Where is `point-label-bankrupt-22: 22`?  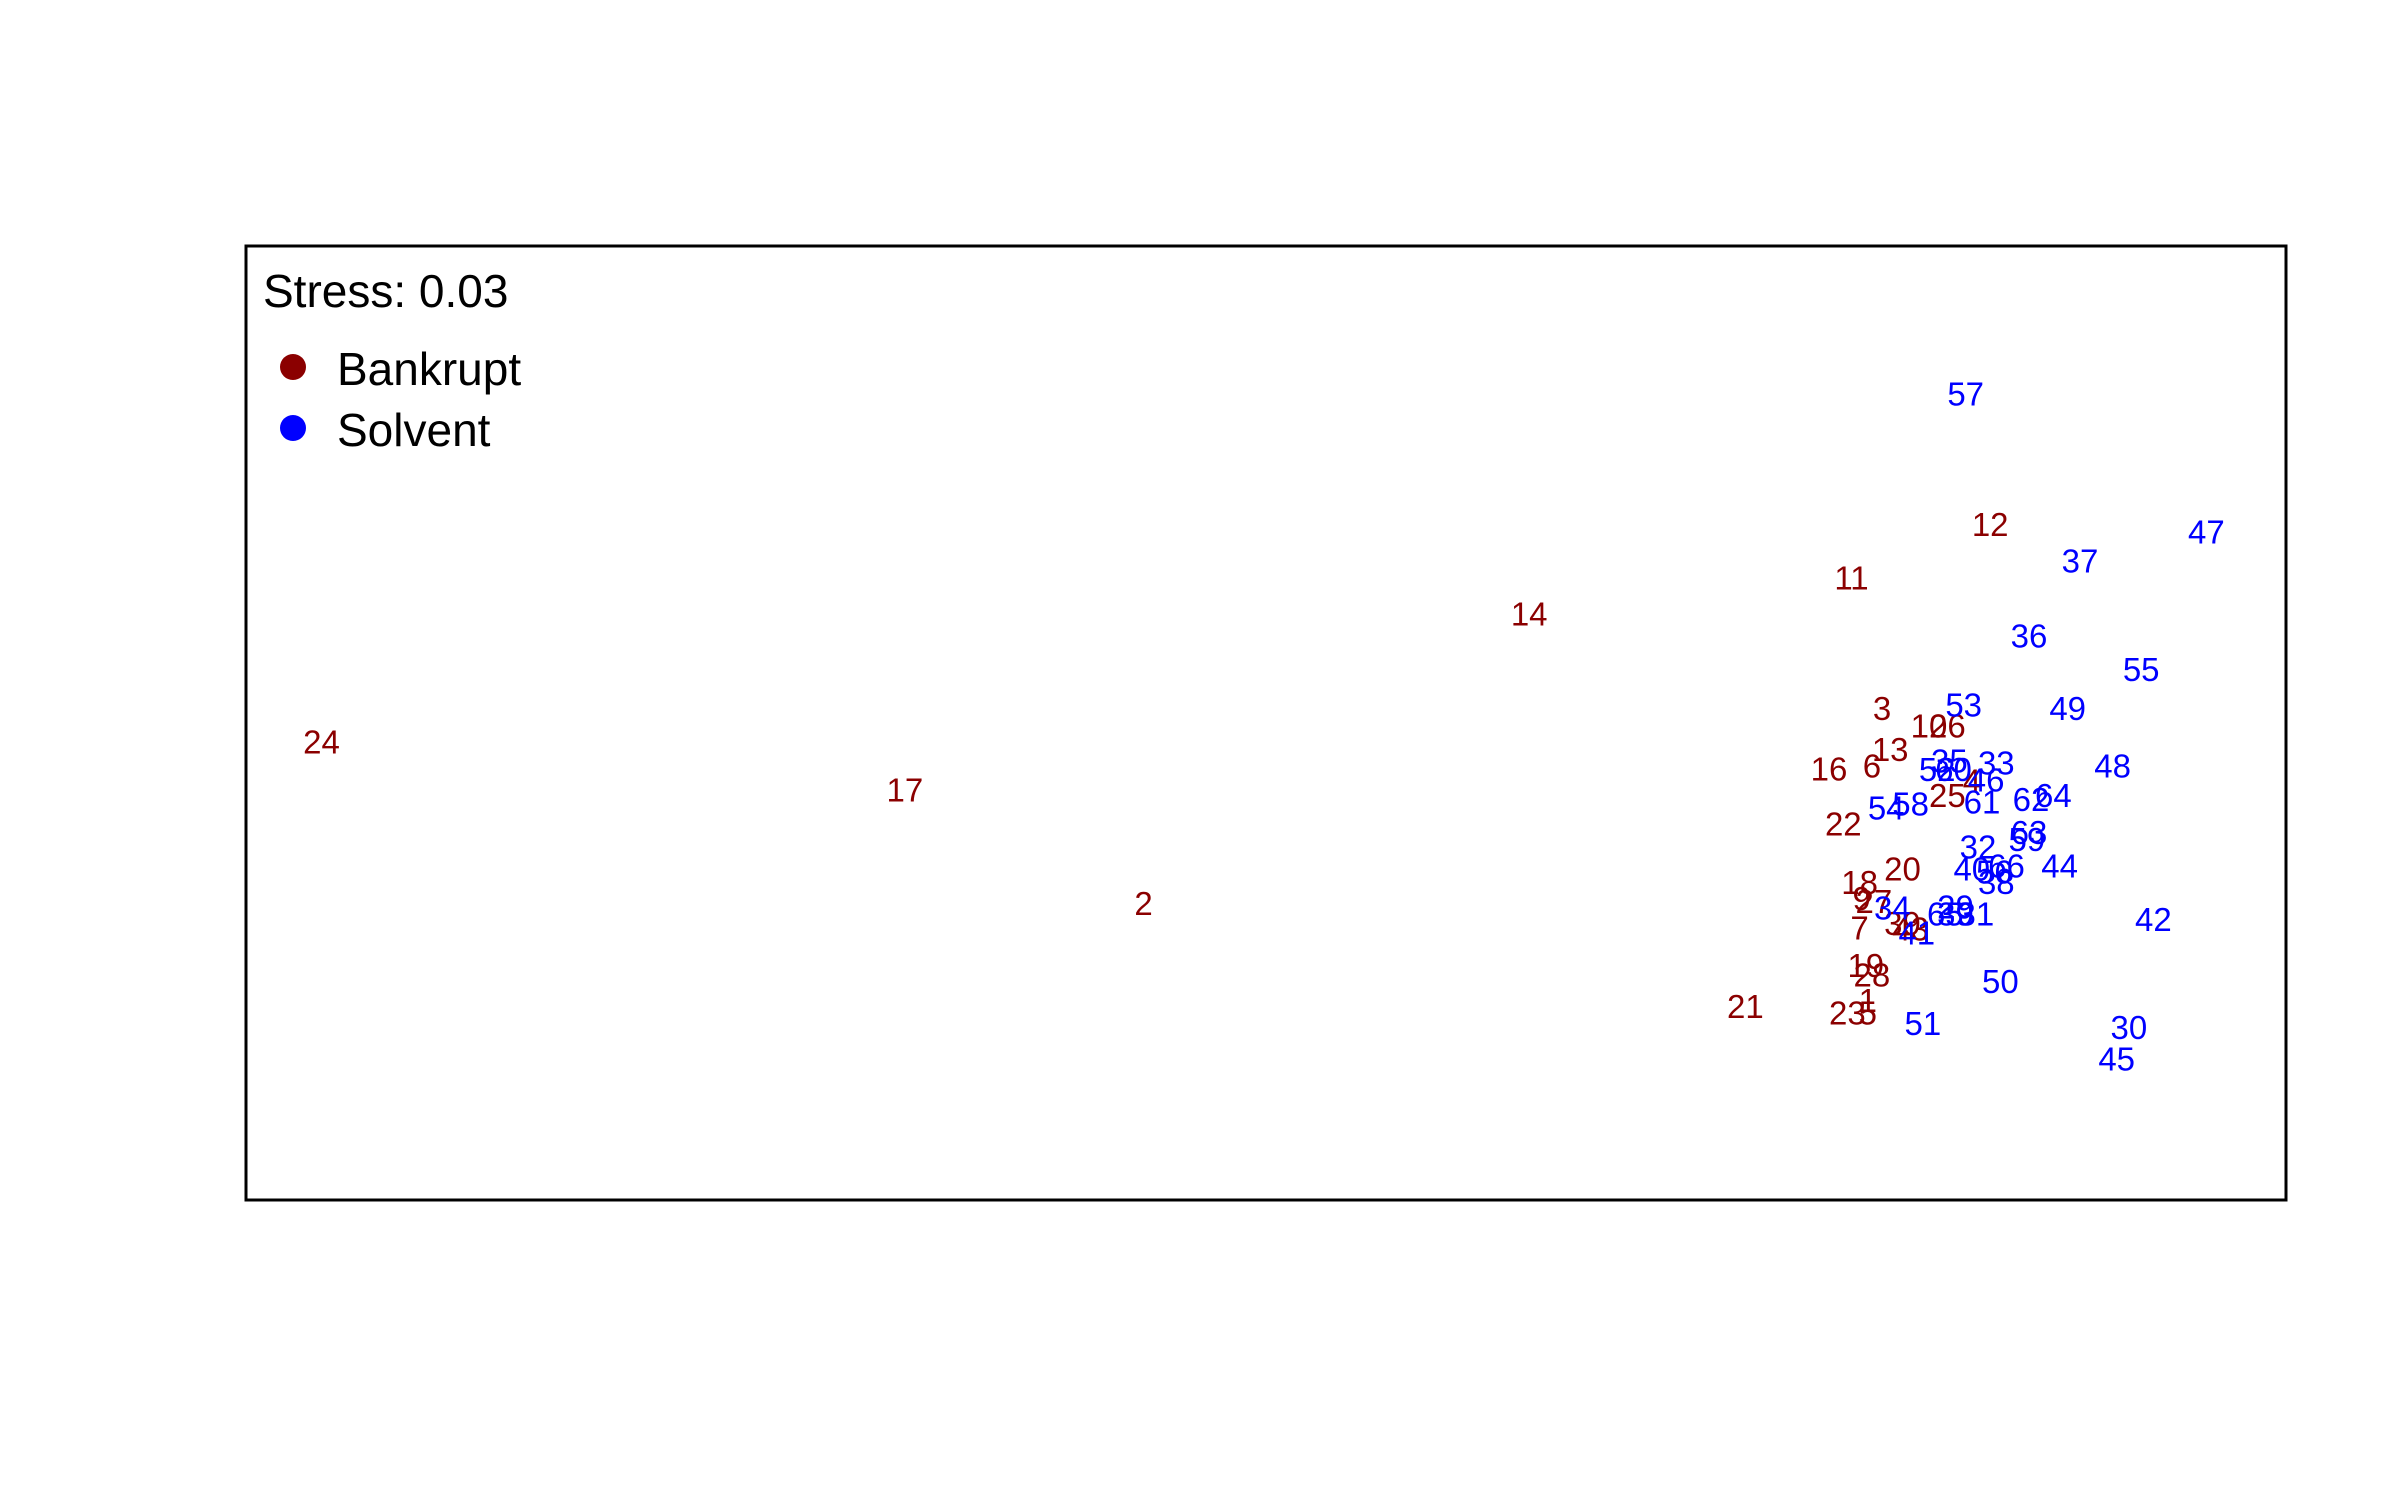 point-label-bankrupt-22: 22 is located at coordinates (1843, 824).